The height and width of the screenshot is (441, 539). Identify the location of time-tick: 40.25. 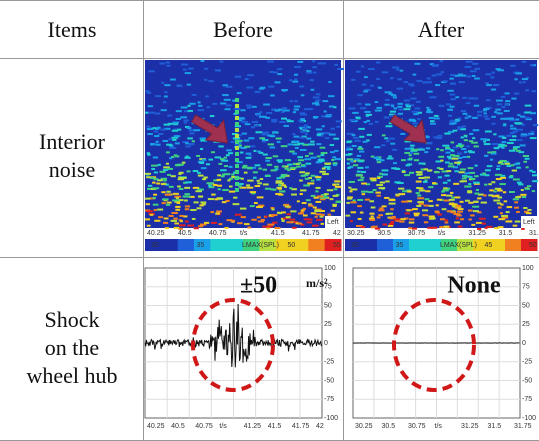
(156, 233).